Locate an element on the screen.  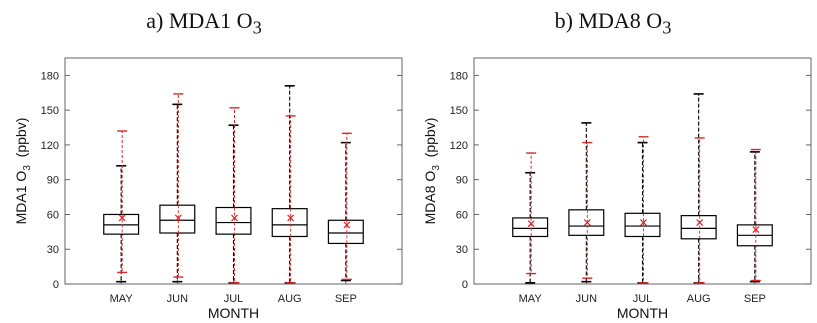
chart-title-b-text: b) MDA8 O is located at coordinates (608, 20).